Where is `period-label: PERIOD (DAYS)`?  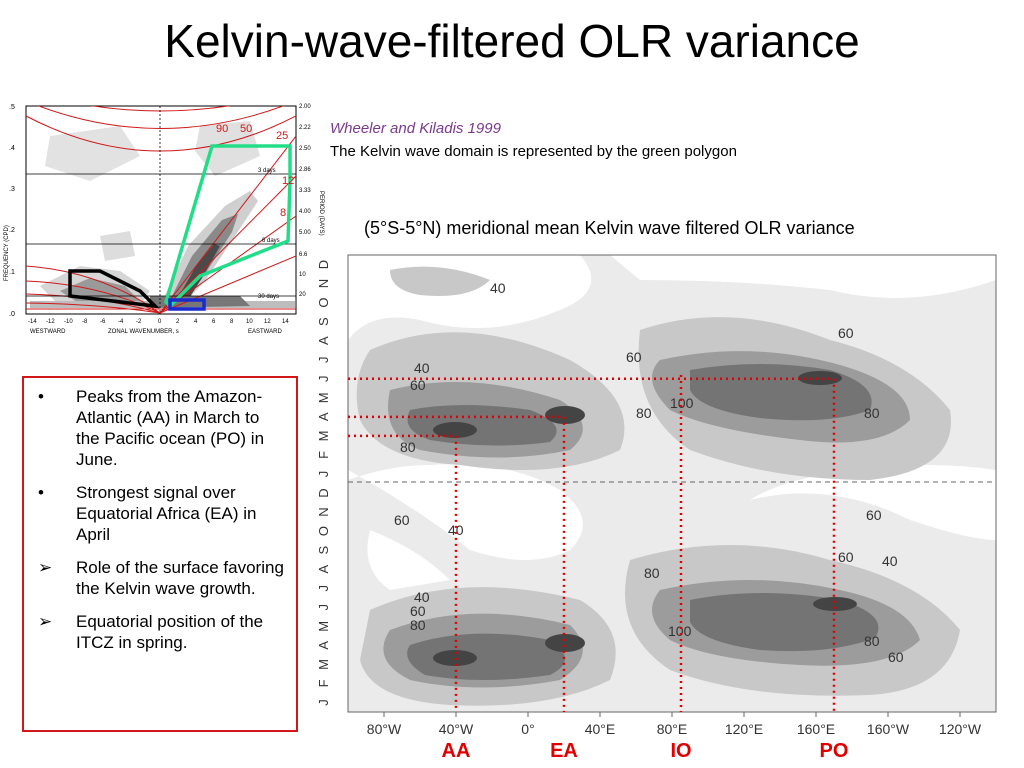
period-label: PERIOD (DAYS) is located at coordinates (321, 213).